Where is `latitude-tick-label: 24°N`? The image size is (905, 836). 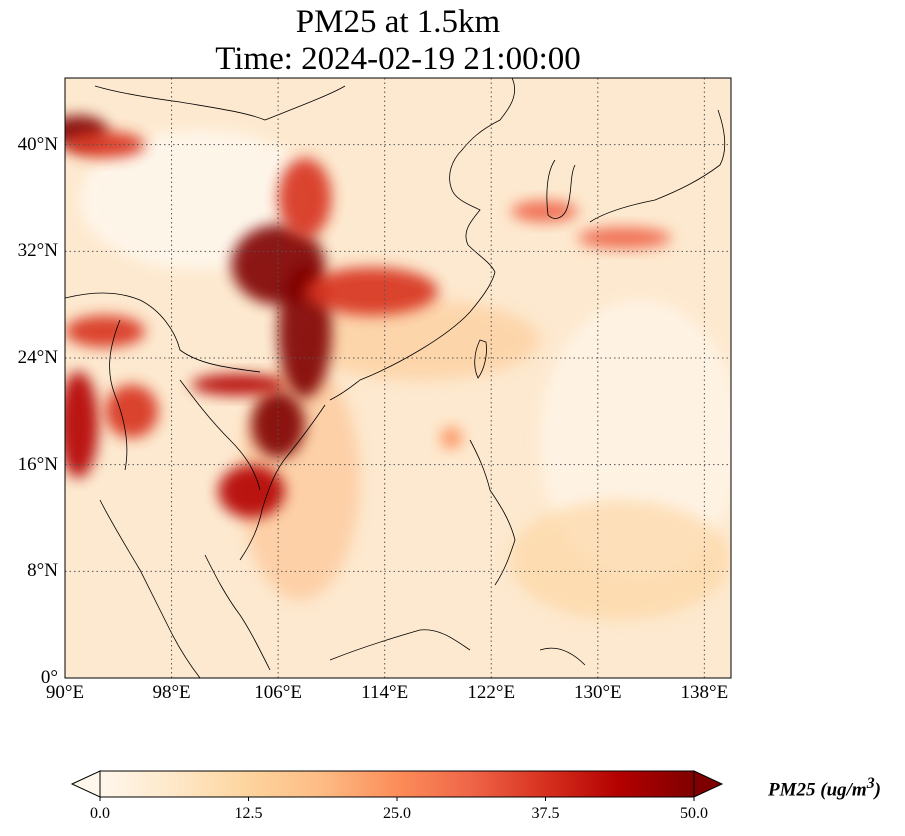 latitude-tick-label: 24°N is located at coordinates (37, 357).